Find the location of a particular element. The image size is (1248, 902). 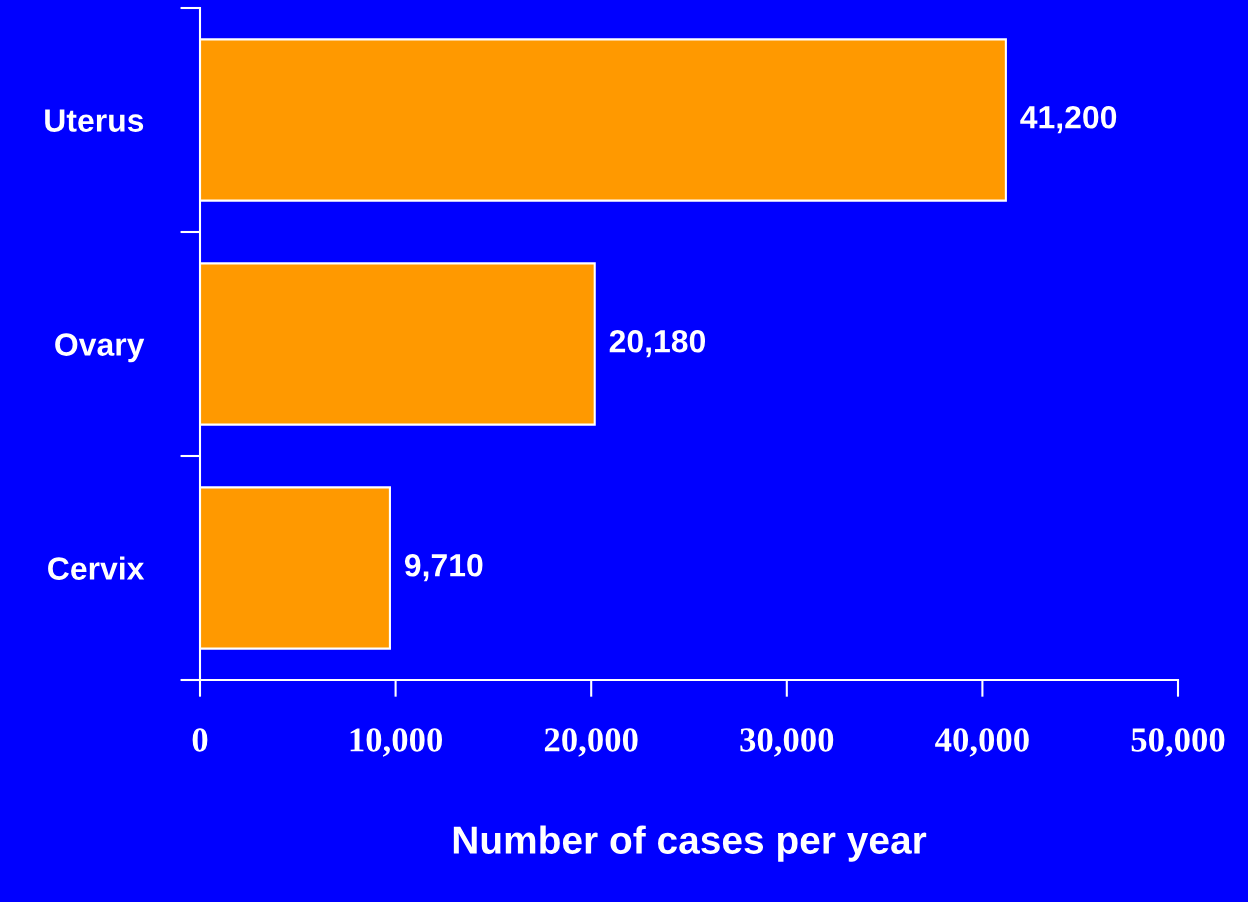

y-tick-label: Ovary is located at coordinates (100, 348).